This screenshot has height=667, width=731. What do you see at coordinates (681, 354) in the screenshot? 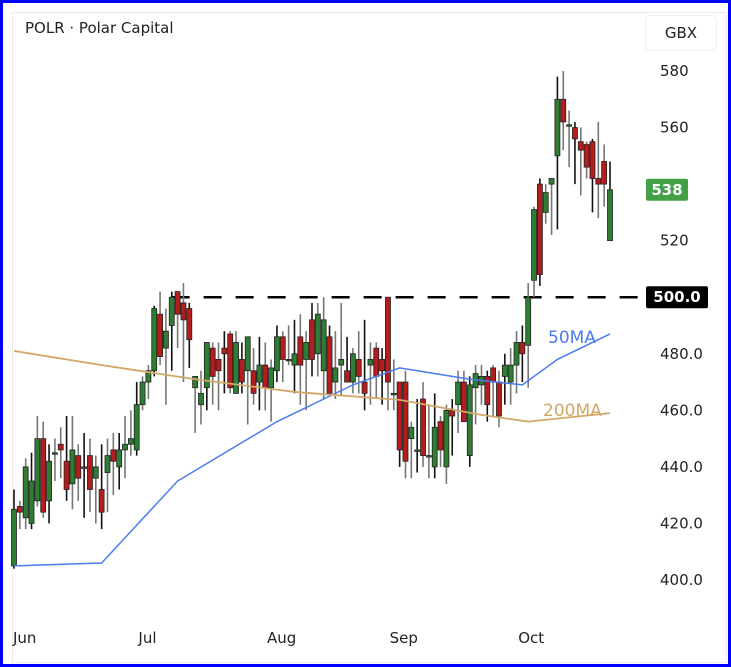
I see `y-tick-label: 480.0` at bounding box center [681, 354].